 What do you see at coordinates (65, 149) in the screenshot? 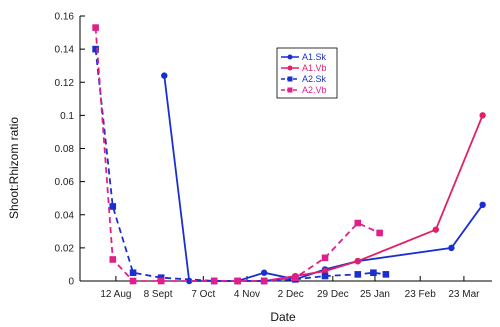
I see `y-tick-label: 0.08` at bounding box center [65, 149].